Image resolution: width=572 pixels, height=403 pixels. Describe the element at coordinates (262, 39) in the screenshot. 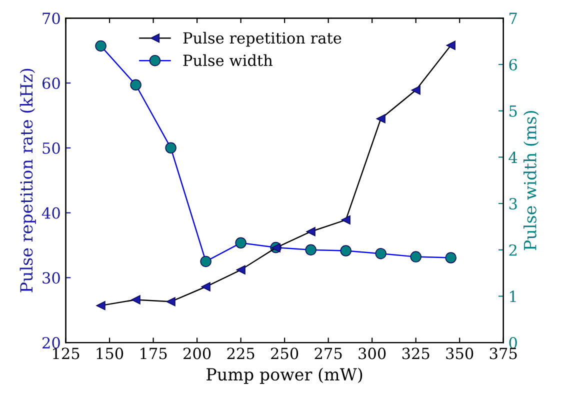

I see `legend-label: Pulse repetition rate` at that location.